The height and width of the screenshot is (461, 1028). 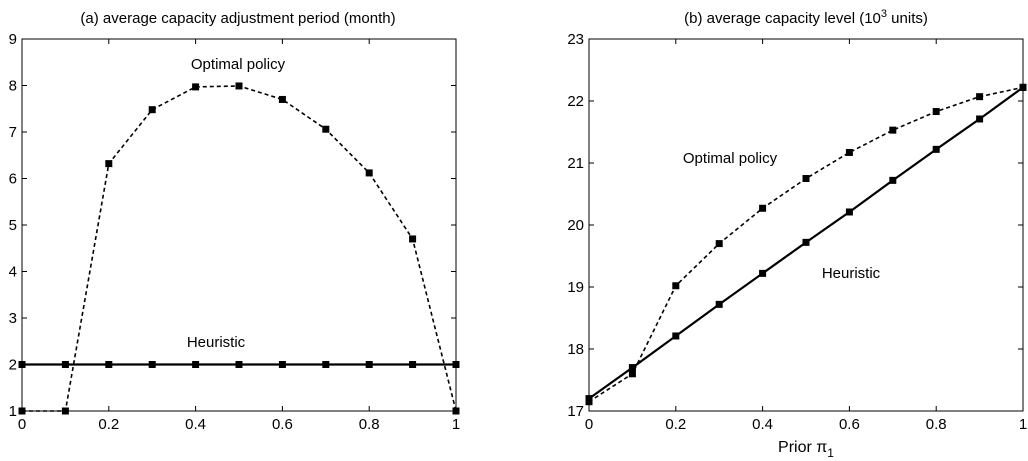 What do you see at coordinates (575, 287) in the screenshot?
I see `y-tick-label: 19` at bounding box center [575, 287].